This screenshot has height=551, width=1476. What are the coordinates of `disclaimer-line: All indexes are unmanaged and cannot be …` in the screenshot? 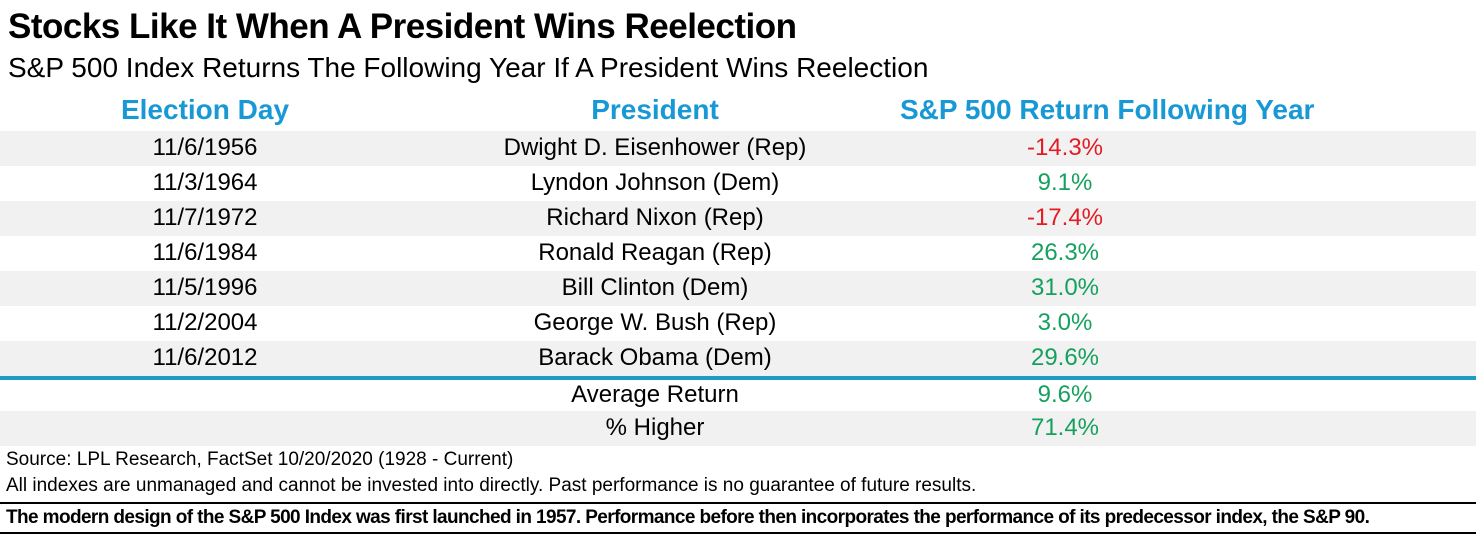 It's located at (491, 485).